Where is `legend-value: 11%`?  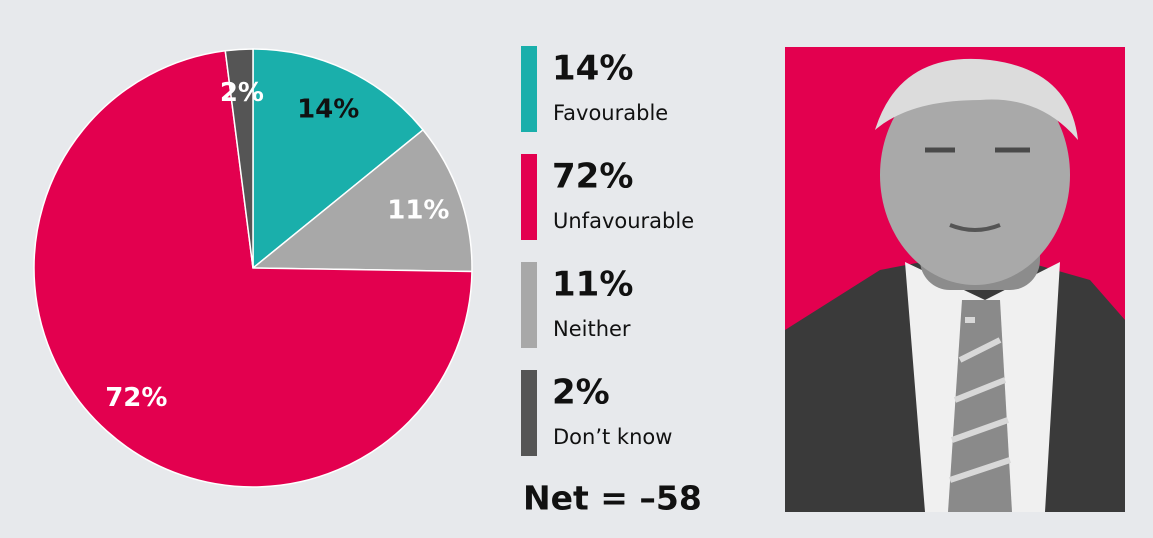
legend-value: 11% is located at coordinates (592, 285).